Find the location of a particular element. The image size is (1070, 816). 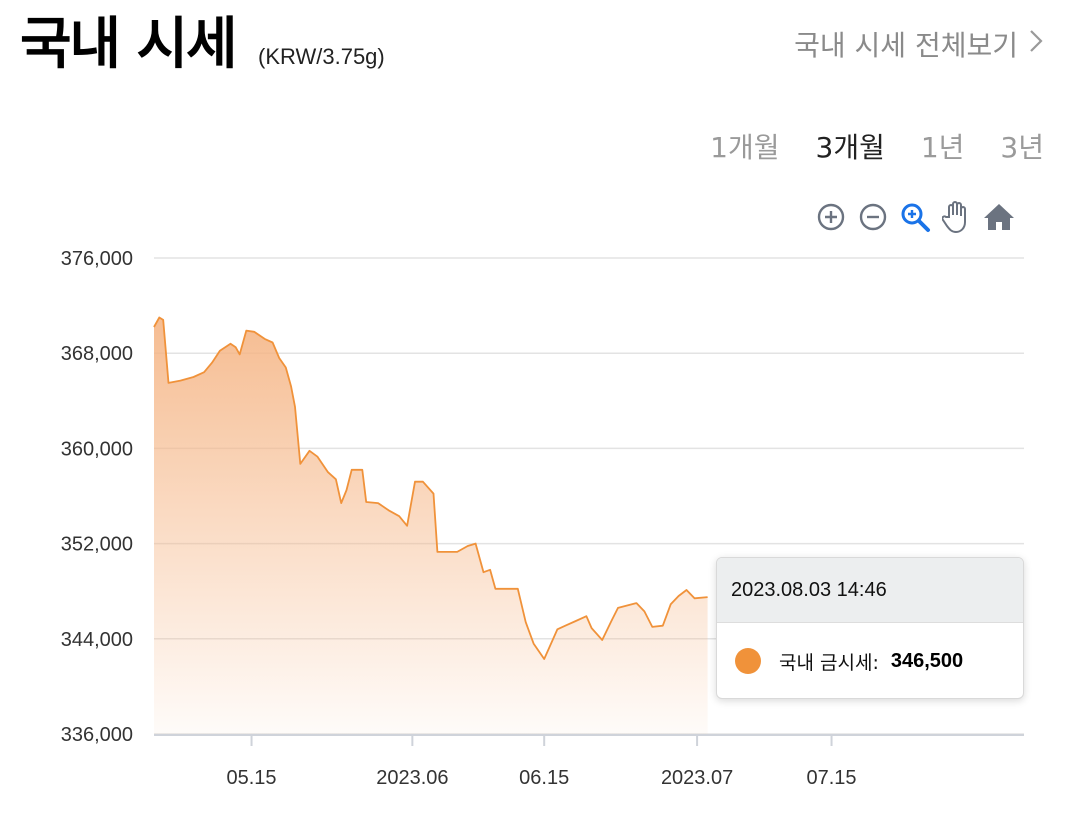

view-all-label: 국내 시세 전체보기 is located at coordinates (906, 45).